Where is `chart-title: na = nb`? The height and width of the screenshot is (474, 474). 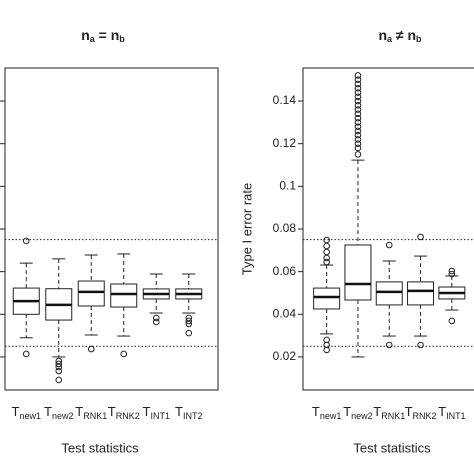 chart-title: na = nb is located at coordinates (103, 36).